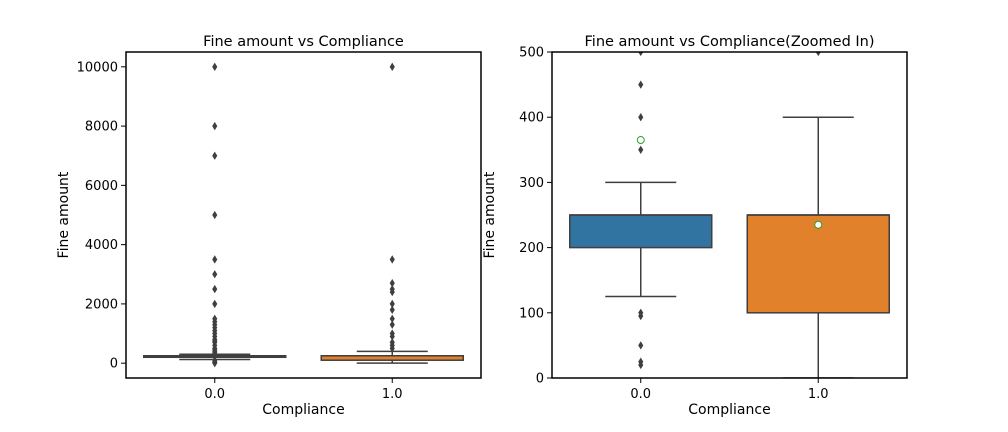 Image resolution: width=1008 pixels, height=432 pixels. Describe the element at coordinates (531, 183) in the screenshot. I see `right-ytick-label-3: 300` at that location.